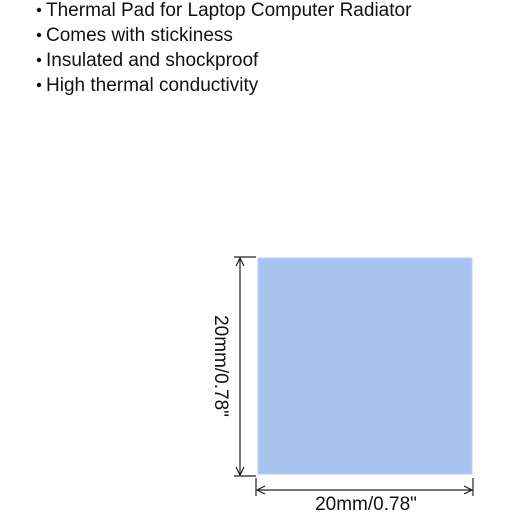  Describe the element at coordinates (229, 10) in the screenshot. I see `feature: Thermal Pad for Laptop Computer Radiator` at that location.